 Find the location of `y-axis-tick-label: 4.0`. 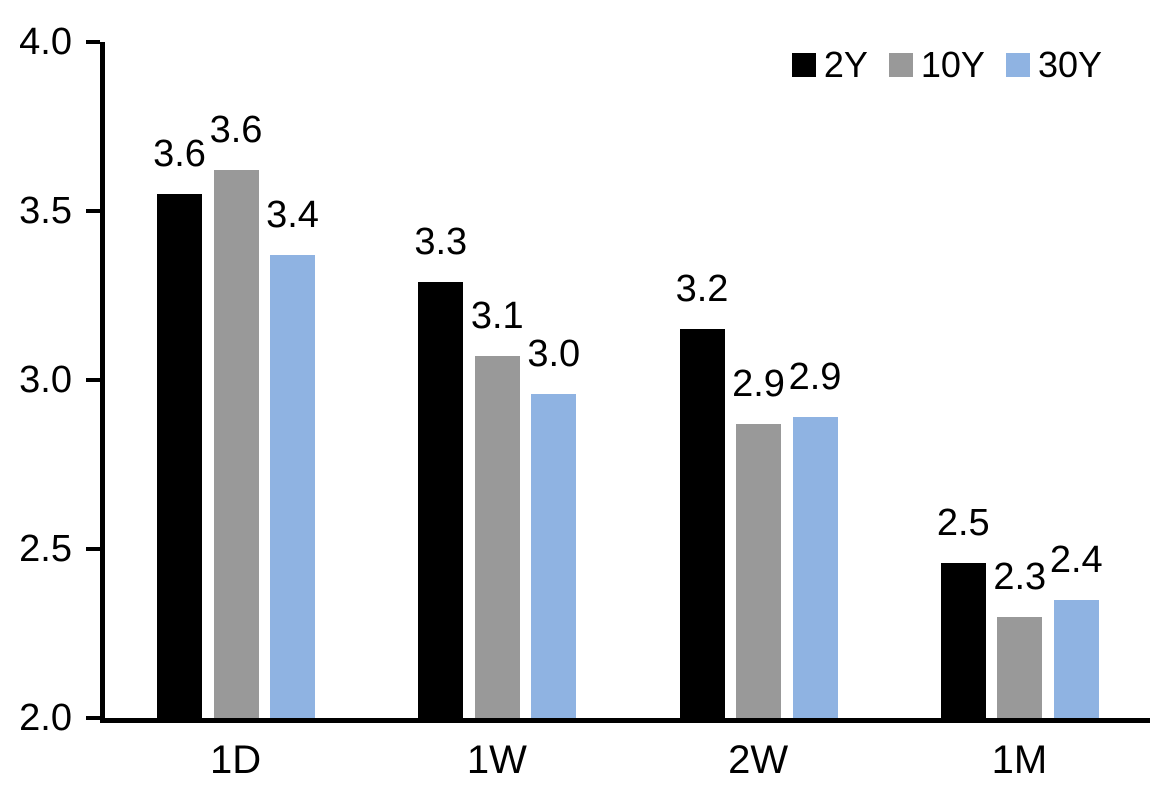

y-axis-tick-label: 4.0 is located at coordinates (45, 42).